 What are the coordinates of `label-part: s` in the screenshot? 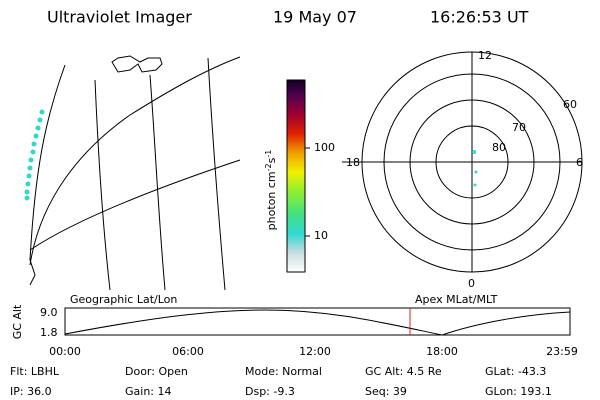 It's located at (271, 160).